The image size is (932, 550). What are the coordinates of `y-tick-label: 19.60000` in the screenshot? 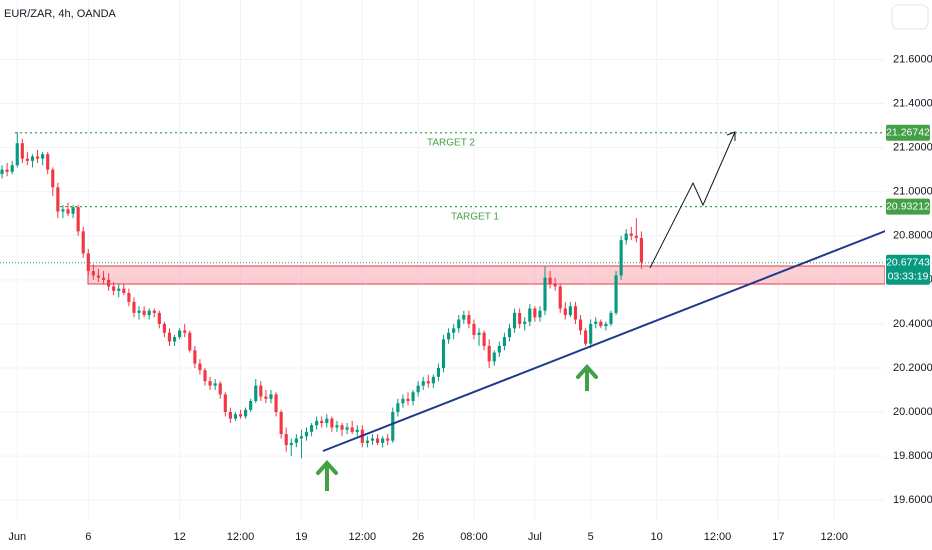 It's located at (912, 500).